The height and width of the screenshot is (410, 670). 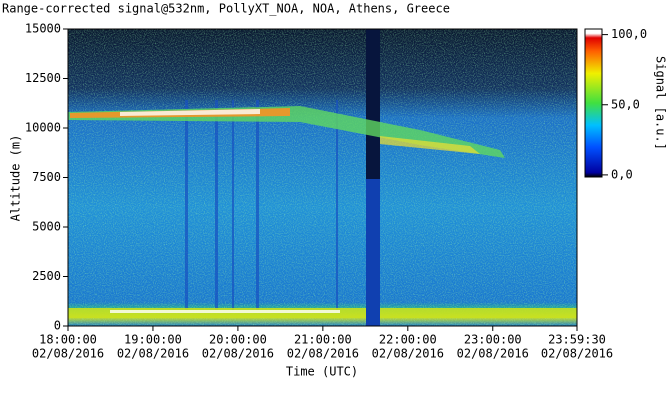 What do you see at coordinates (323, 340) in the screenshot?
I see `x-tick-label: 21:00:00` at bounding box center [323, 340].